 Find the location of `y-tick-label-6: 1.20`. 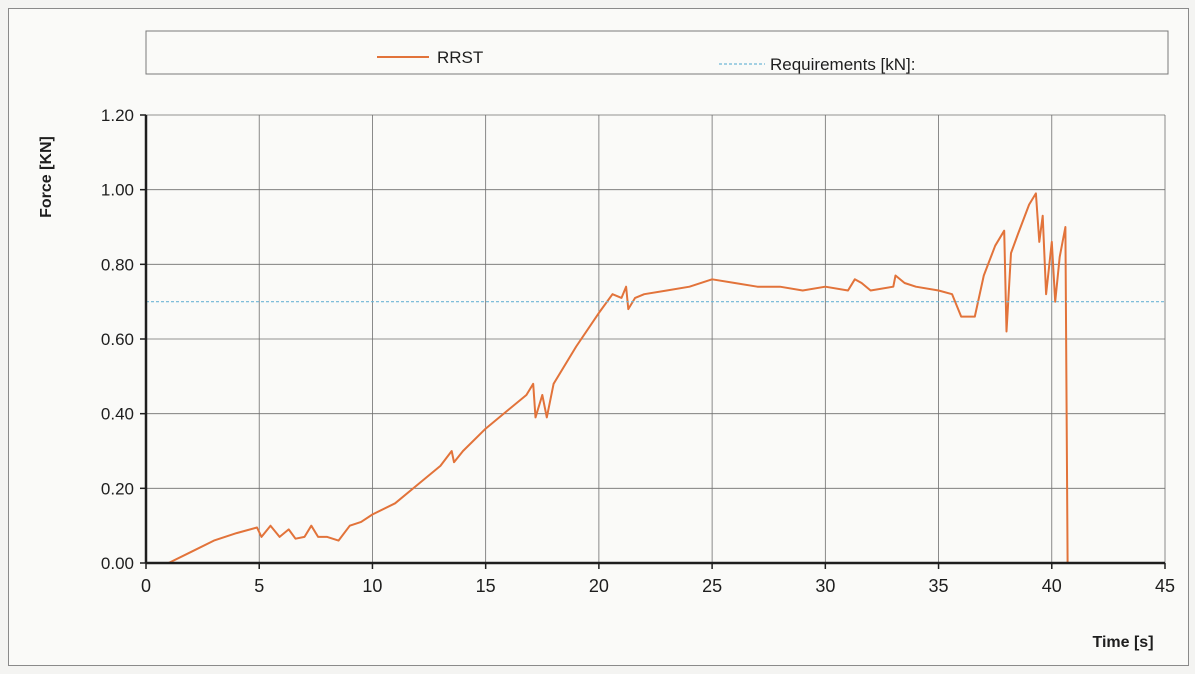

y-tick-label-6: 1.20 is located at coordinates (117, 115).